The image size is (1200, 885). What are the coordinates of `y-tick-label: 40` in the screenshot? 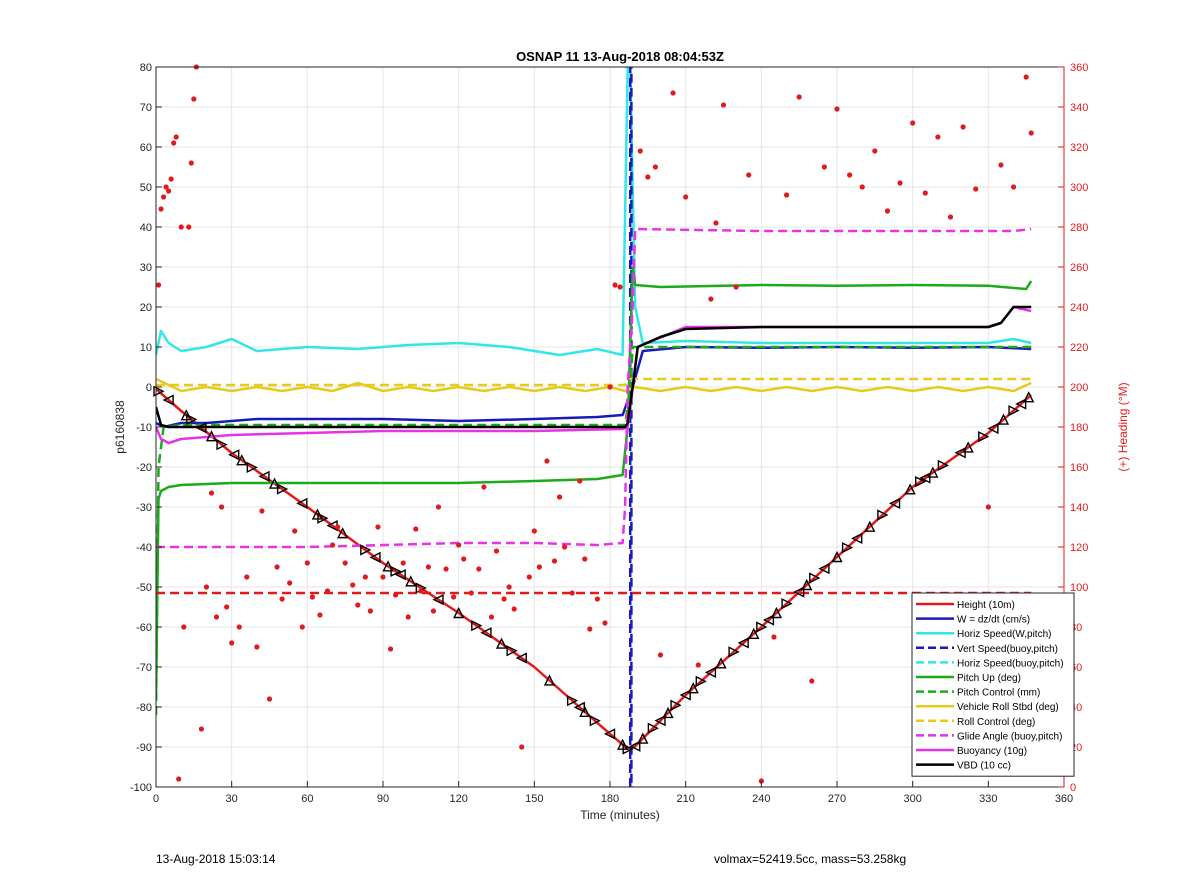 It's located at (146, 228).